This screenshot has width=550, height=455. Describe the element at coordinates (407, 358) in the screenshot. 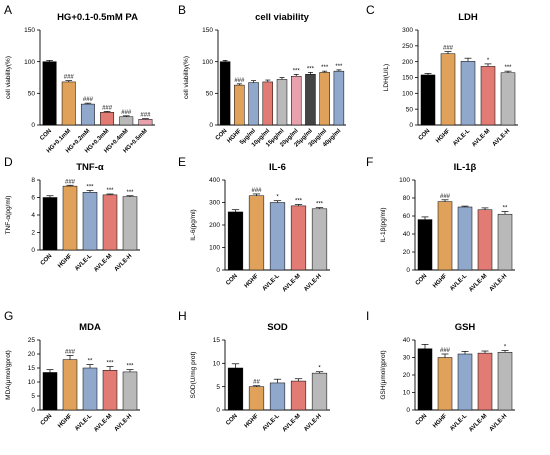

I see `y-tick-label: 30` at that location.